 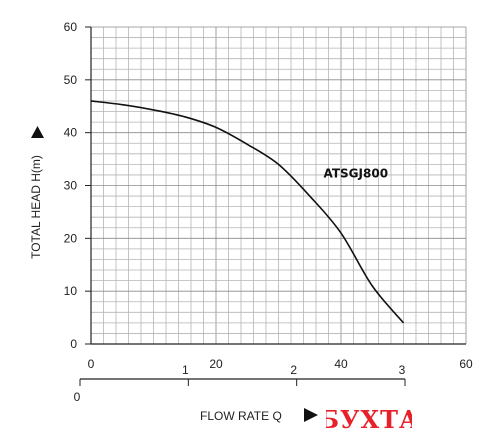 What do you see at coordinates (216, 364) in the screenshot?
I see `x-tick-label: 20` at bounding box center [216, 364].